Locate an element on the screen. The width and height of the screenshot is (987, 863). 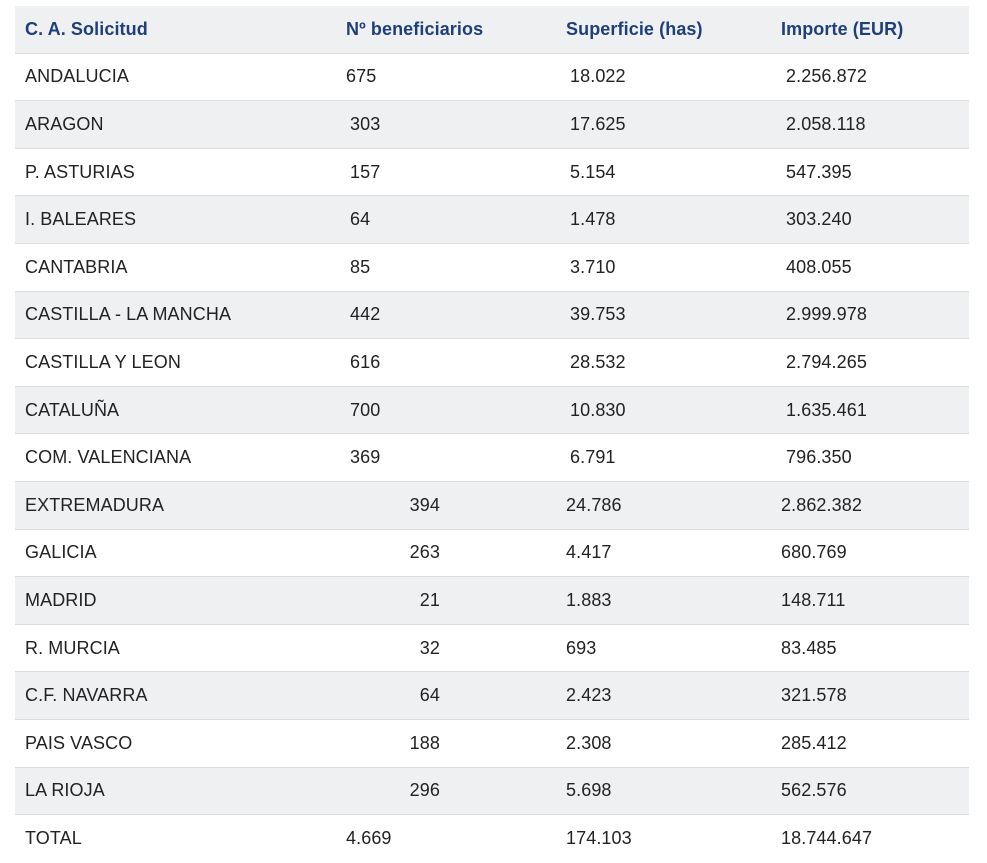
importe-cell: 2.058.118 is located at coordinates (826, 123).